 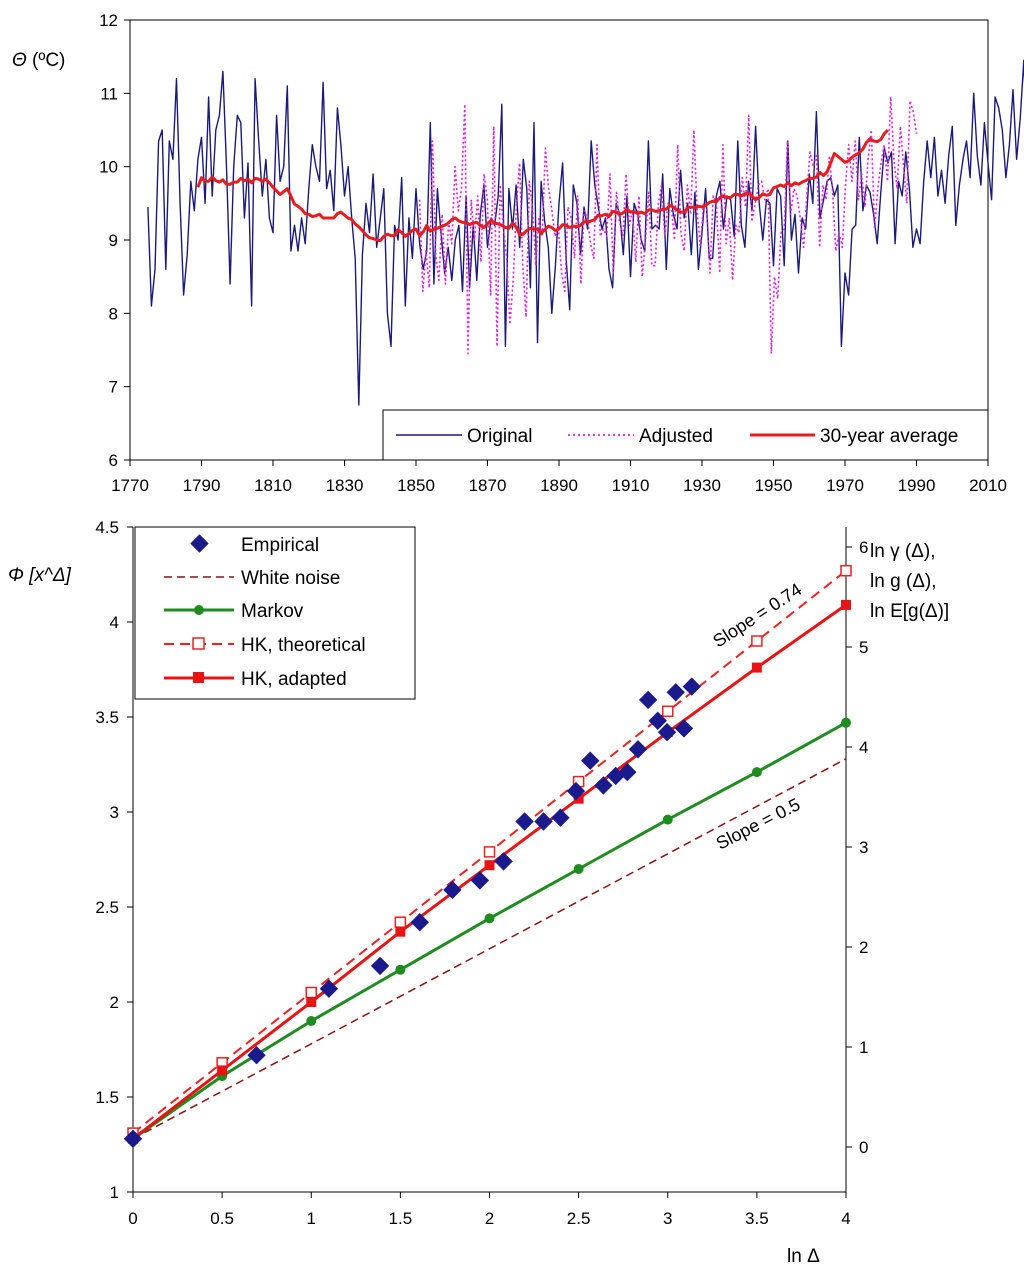 I want to click on right-axis-label-line3: ln E[g(Δ)], so click(x=909, y=611).